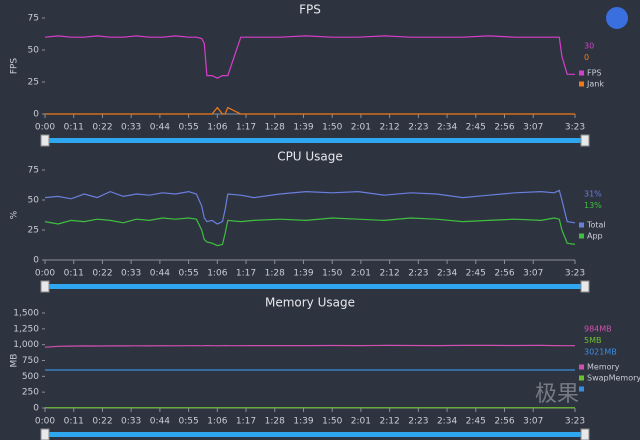 This screenshot has width=640, height=440. Describe the element at coordinates (30, 361) in the screenshot. I see `y-tick-label: 750` at that location.